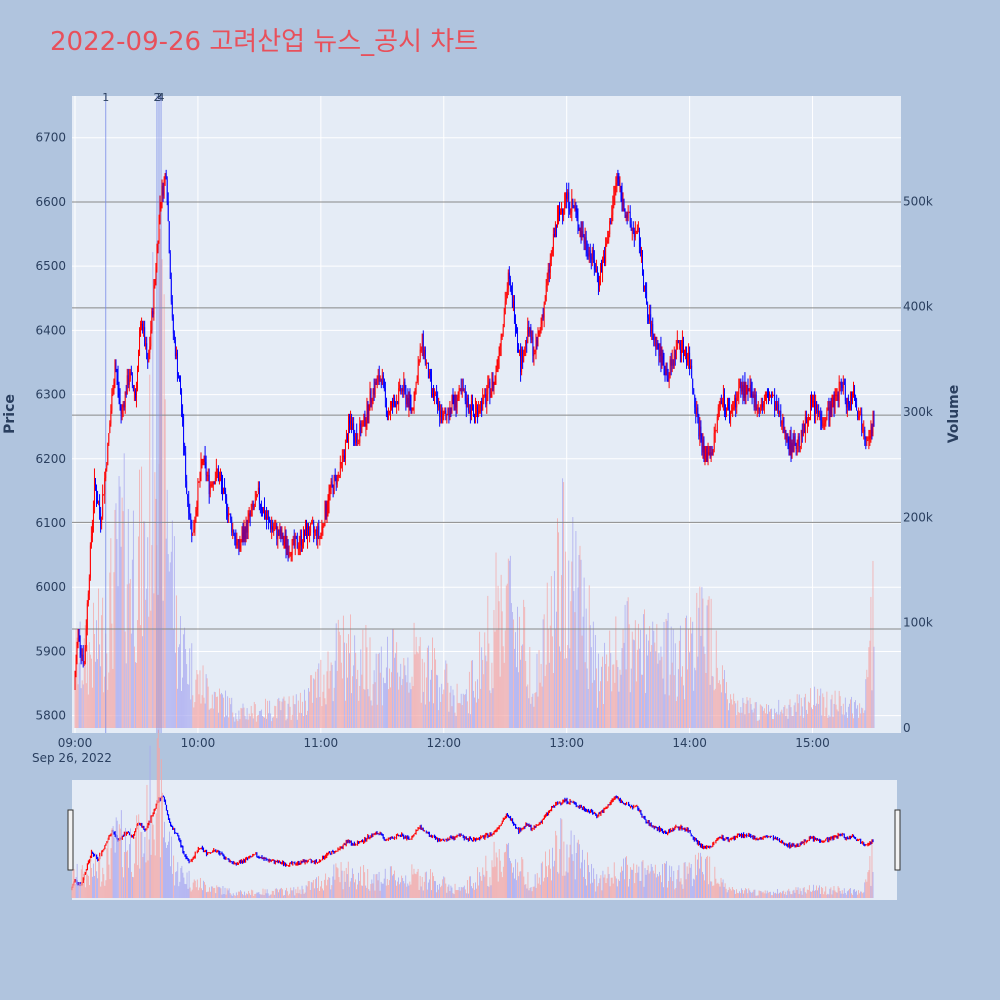 This screenshot has height=1000, width=1000. What do you see at coordinates (897, 840) in the screenshot?
I see `range-slider-right-handle` at bounding box center [897, 840].